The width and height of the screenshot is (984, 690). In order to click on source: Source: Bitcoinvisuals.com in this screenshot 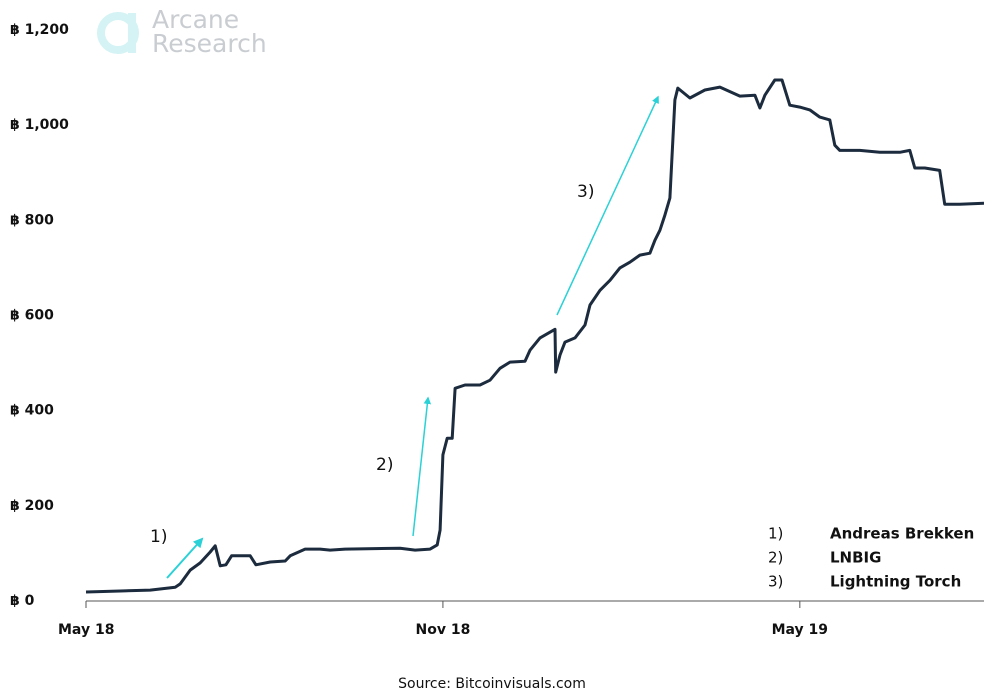, I will do `click(492, 683)`.